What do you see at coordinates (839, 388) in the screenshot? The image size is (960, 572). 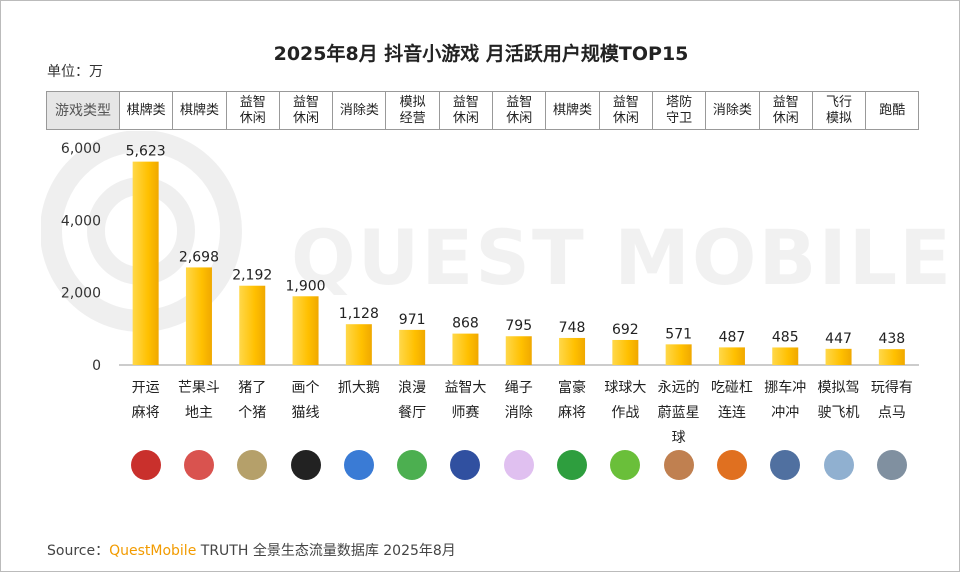 I see `x-tick-label: 模拟驾` at bounding box center [839, 388].